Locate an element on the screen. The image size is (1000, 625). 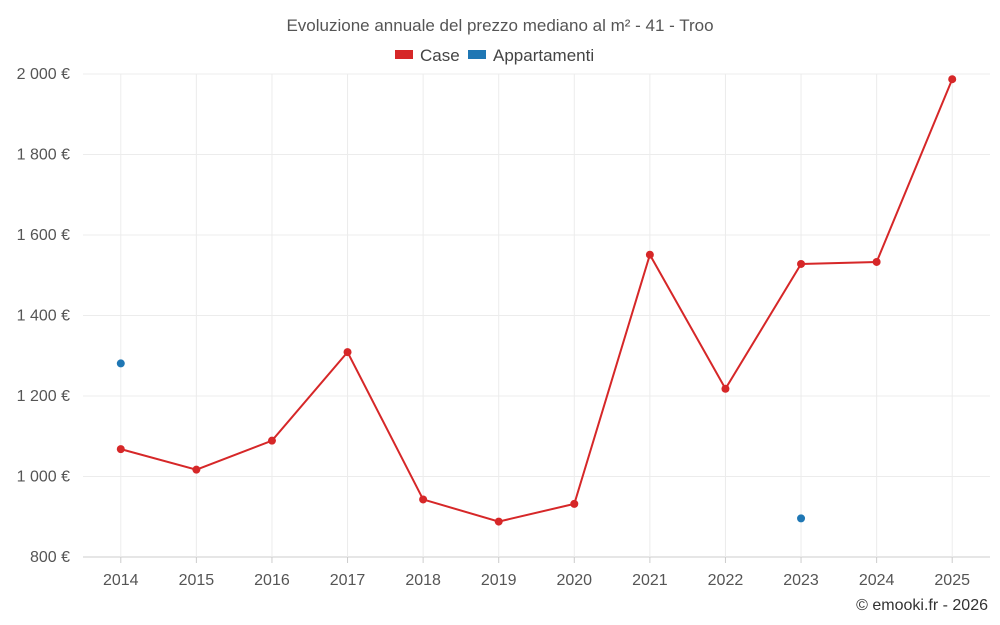
y-tick-label: 1 200 € is located at coordinates (43, 396).